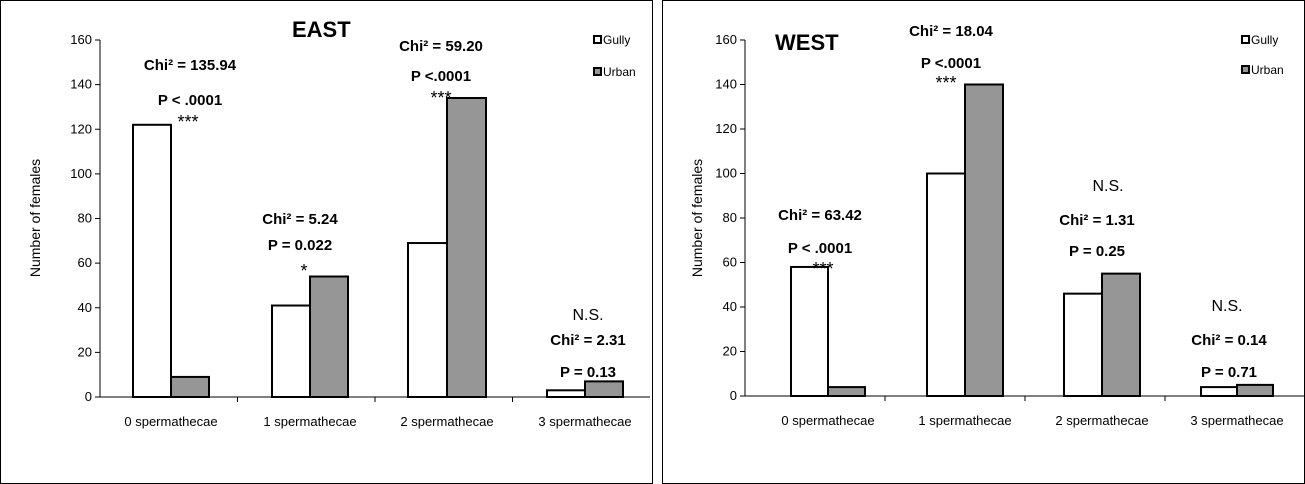 The image size is (1305, 484). Describe the element at coordinates (321, 29) in the screenshot. I see `chart-title: EAST` at that location.